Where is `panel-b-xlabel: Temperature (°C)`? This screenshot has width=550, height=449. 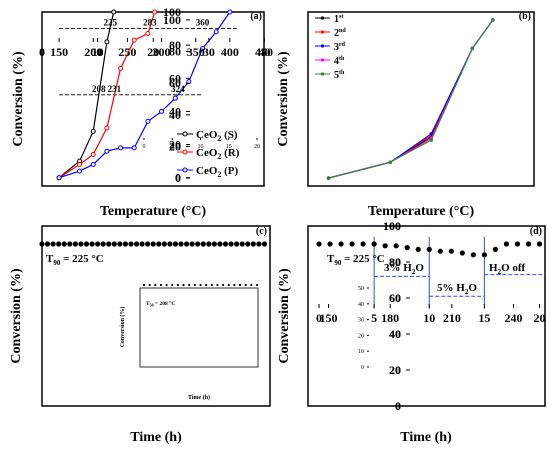
panel-b-xlabel: Temperature (°C) is located at coordinates (421, 211).